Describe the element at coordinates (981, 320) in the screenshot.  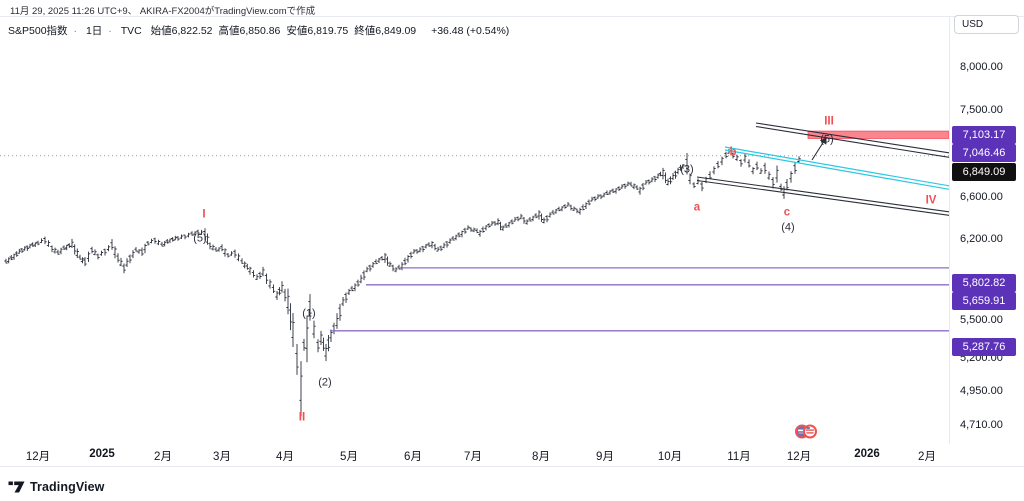
I see `price-tick-5500: 5,500.00` at that location.